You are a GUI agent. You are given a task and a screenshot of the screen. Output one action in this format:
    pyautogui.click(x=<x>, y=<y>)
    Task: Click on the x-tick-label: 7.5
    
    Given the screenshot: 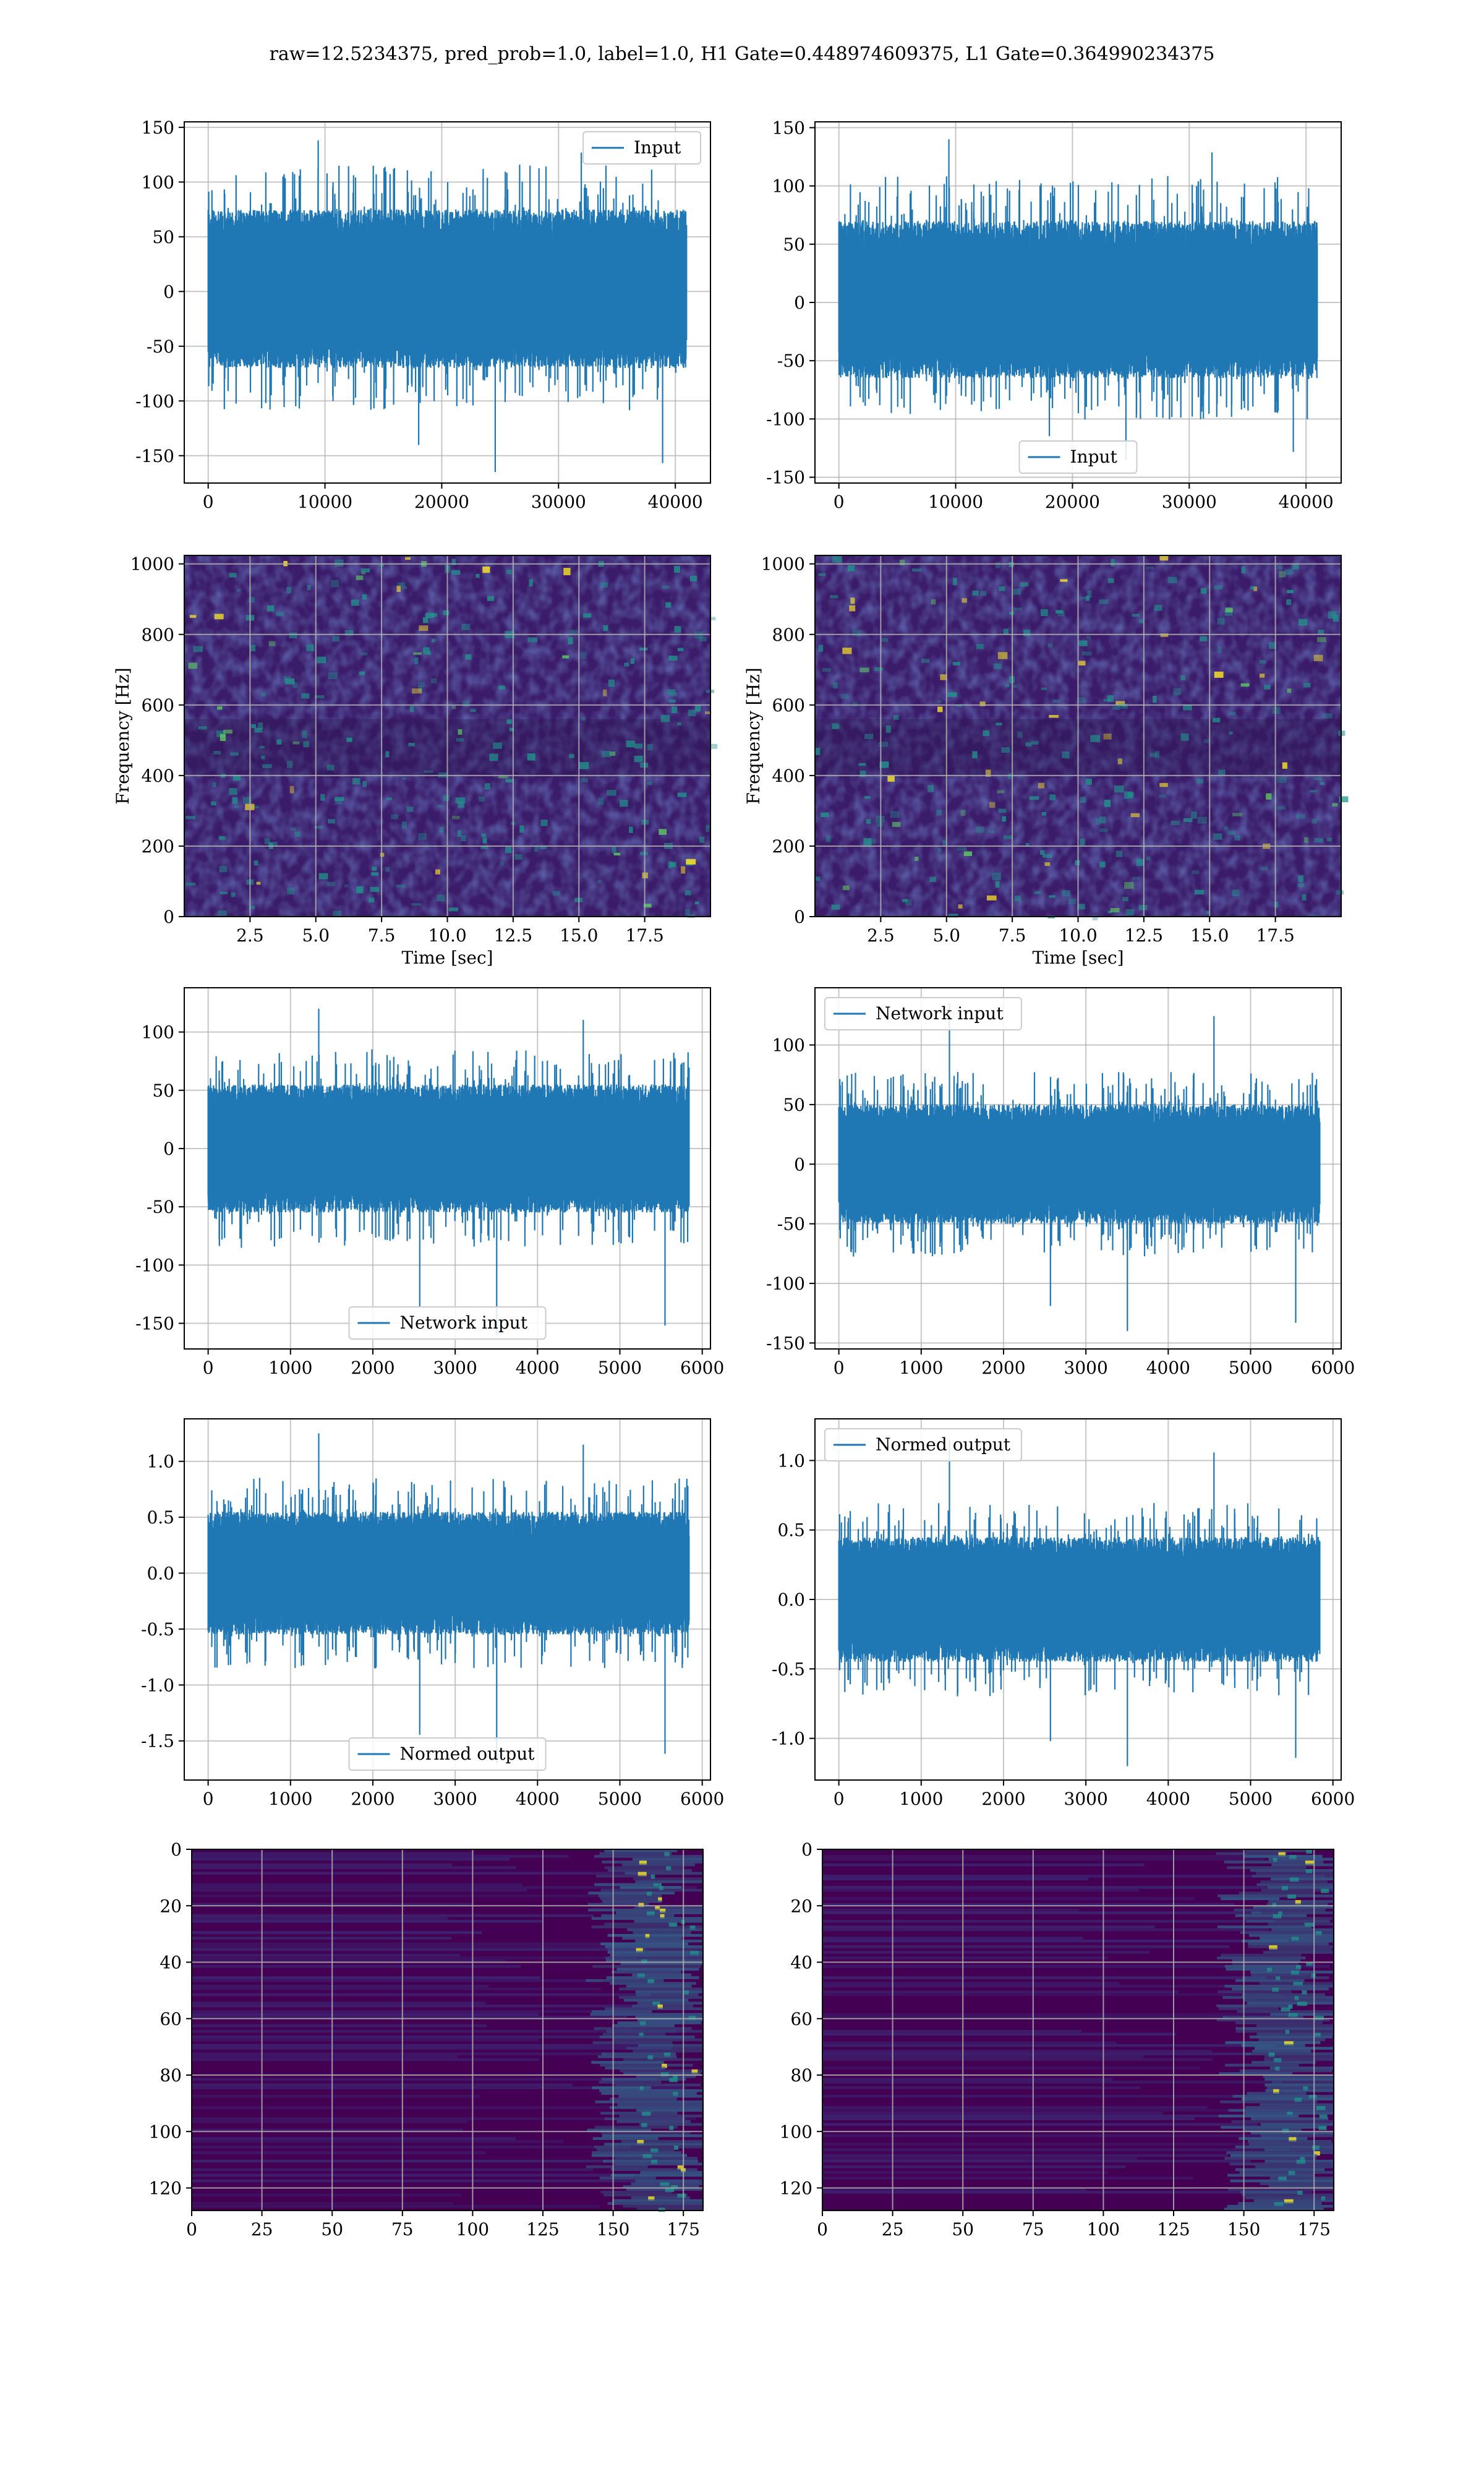 What is the action you would take?
    pyautogui.click(x=1012, y=936)
    